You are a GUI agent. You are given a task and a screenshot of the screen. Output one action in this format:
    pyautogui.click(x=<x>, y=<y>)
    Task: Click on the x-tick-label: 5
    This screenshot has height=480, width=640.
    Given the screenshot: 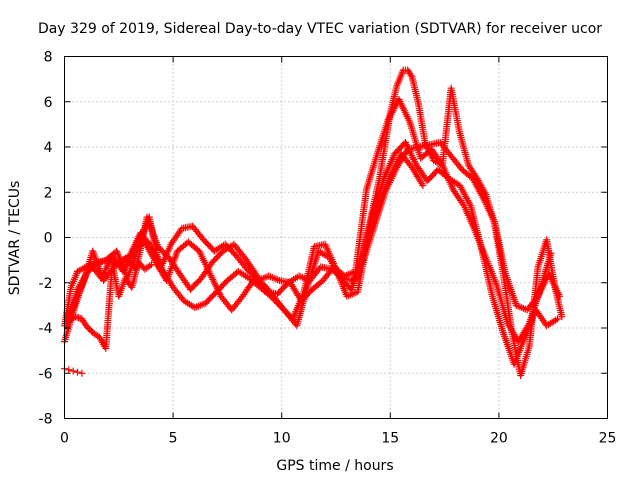 What is the action you would take?
    pyautogui.click(x=173, y=439)
    